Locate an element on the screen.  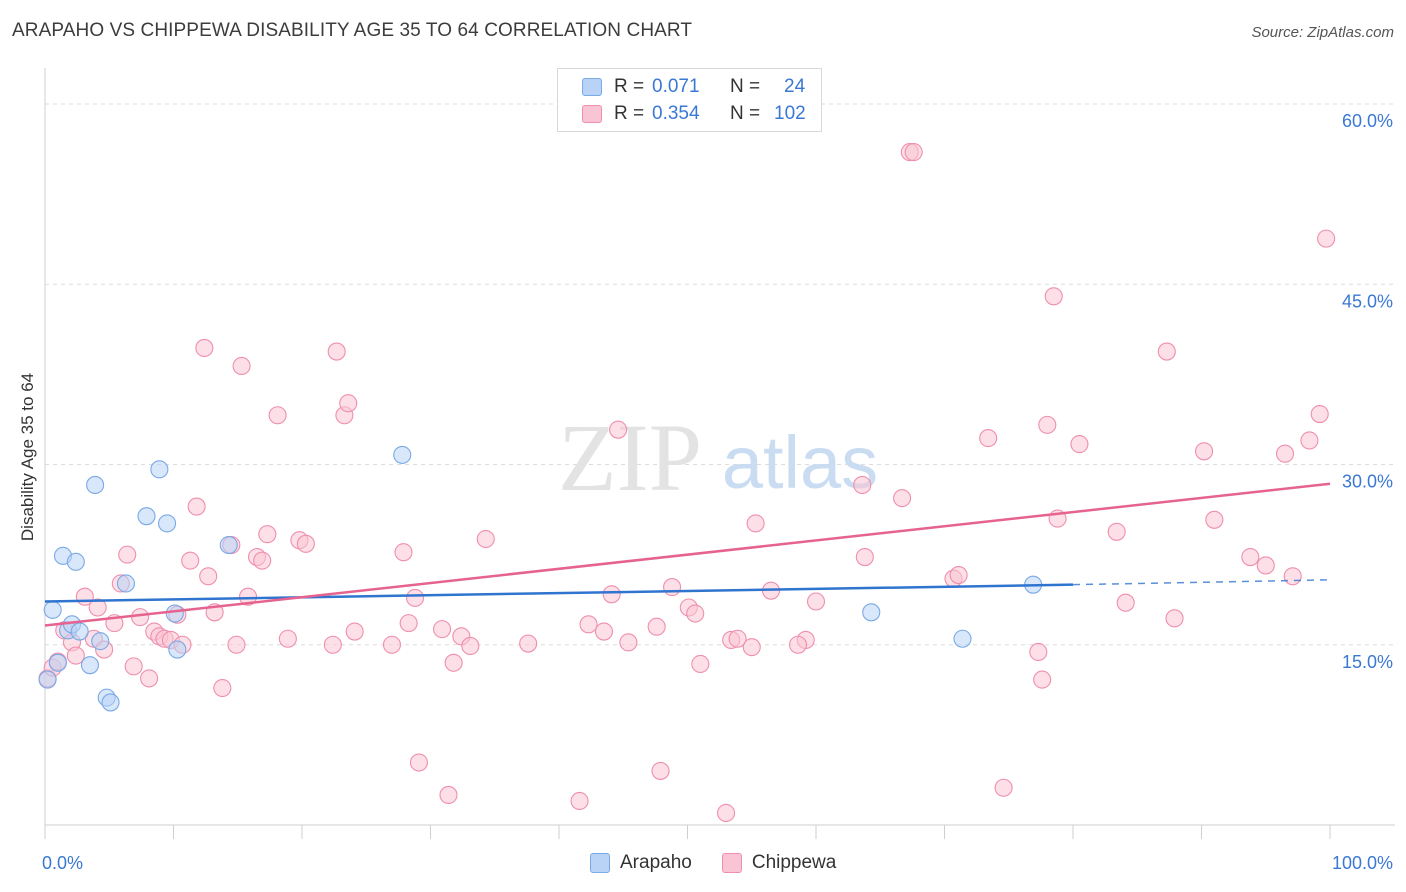
bottom-legend-chippewa: Chippewa is located at coordinates (779, 863).